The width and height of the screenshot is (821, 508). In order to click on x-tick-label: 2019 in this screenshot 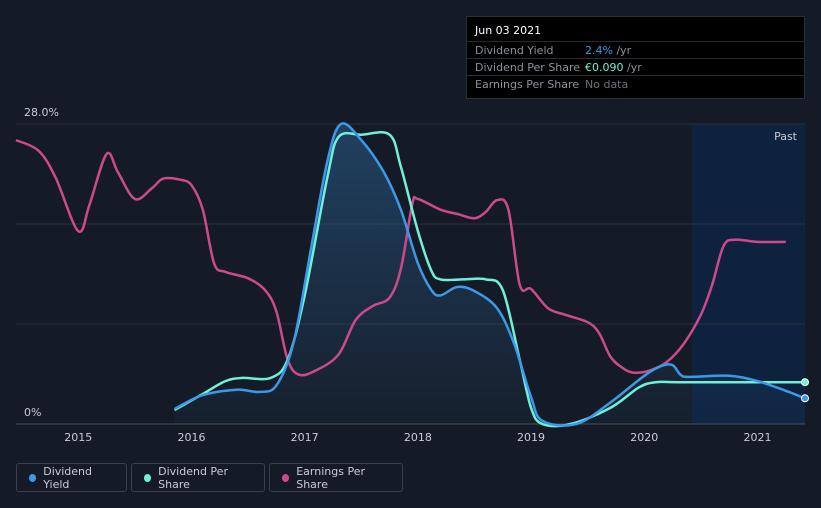, I will do `click(531, 437)`.